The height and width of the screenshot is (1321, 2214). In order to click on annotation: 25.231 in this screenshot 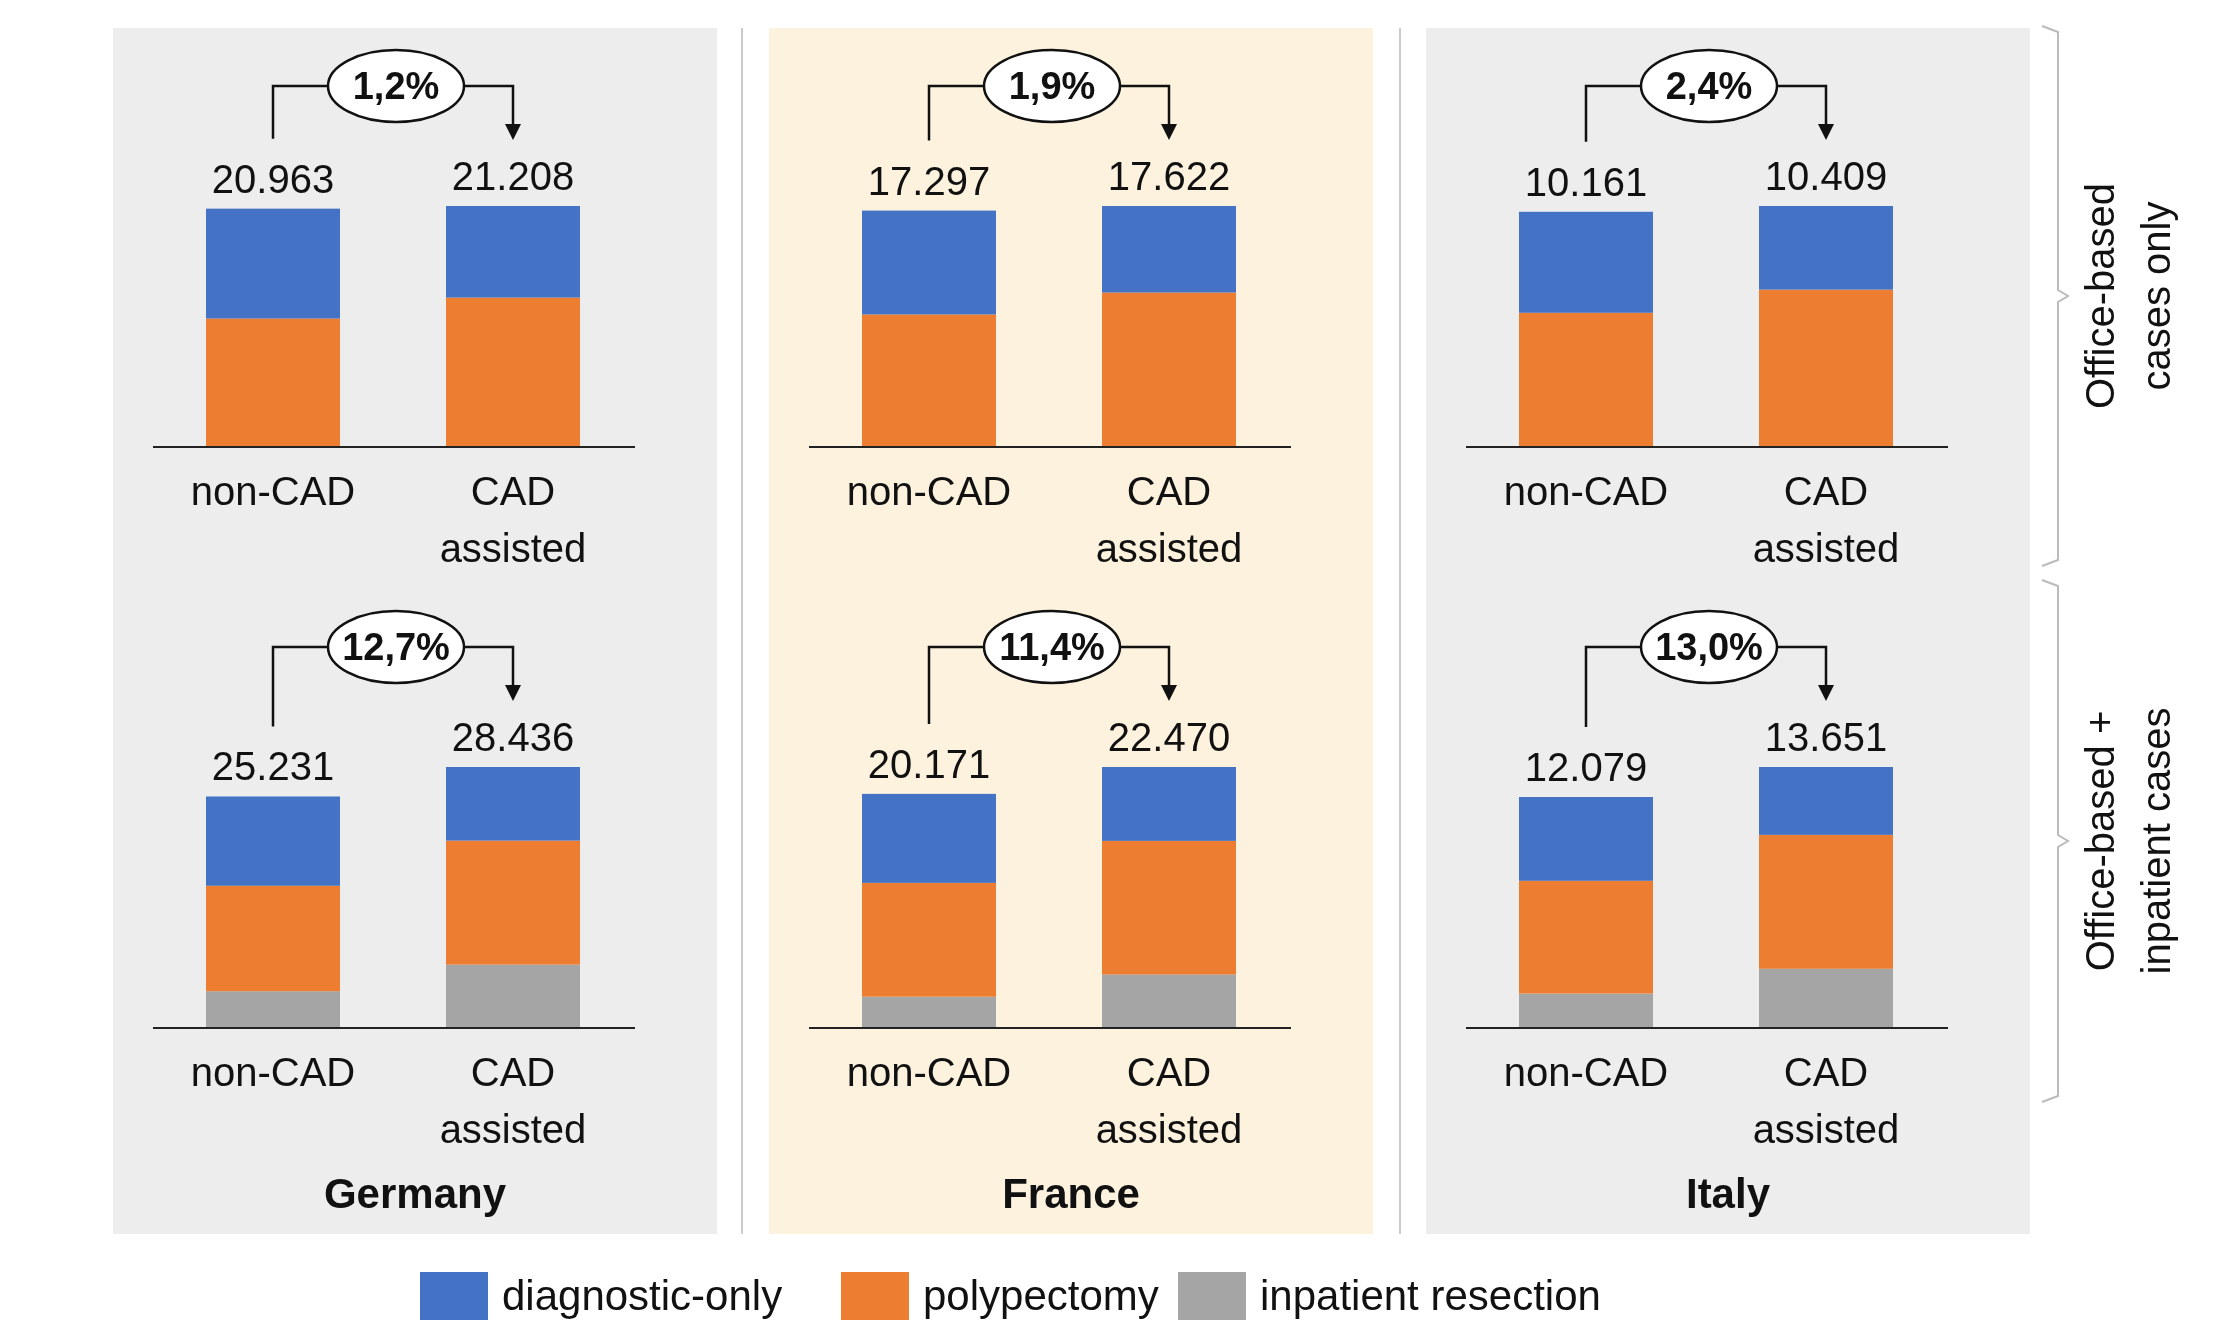, I will do `click(273, 766)`.